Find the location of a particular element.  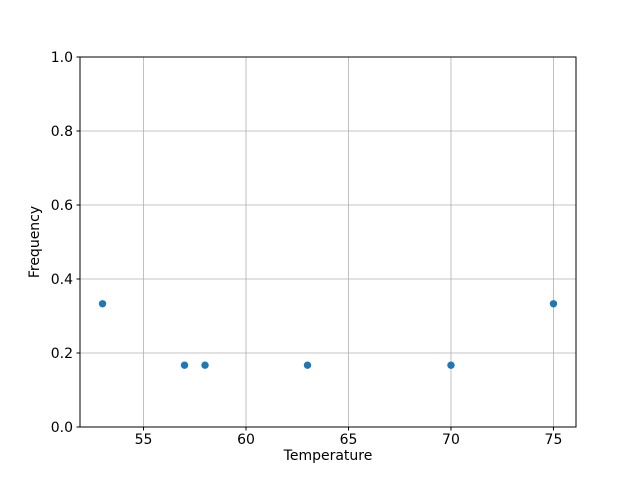

y-tick-label: 0.8 is located at coordinates (62, 132).